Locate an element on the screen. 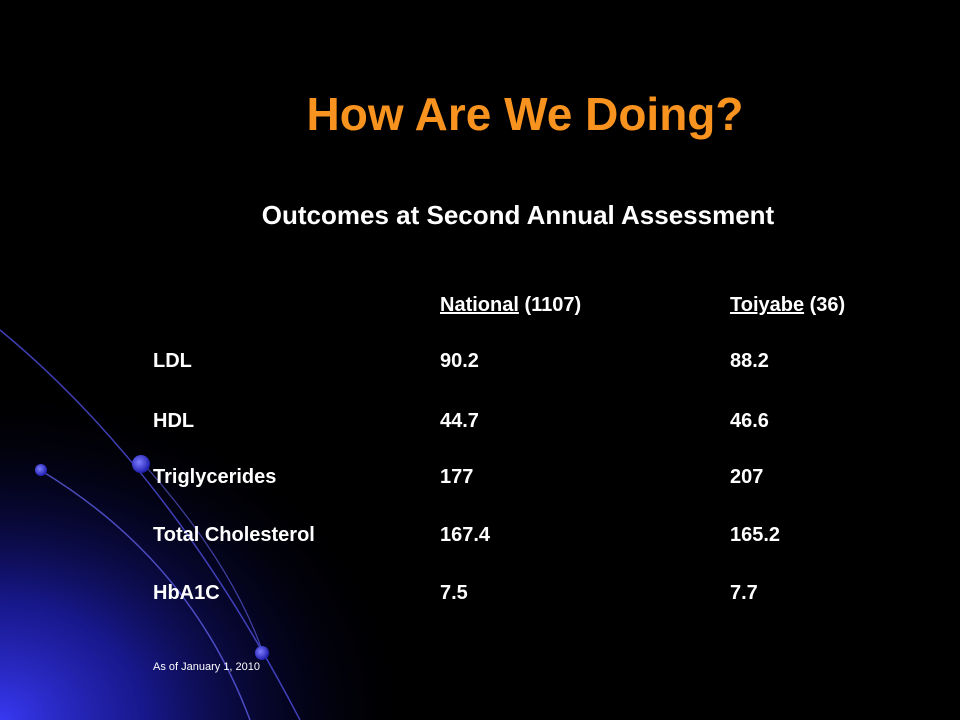 The height and width of the screenshot is (720, 960). national-value: 44.7 is located at coordinates (459, 421).